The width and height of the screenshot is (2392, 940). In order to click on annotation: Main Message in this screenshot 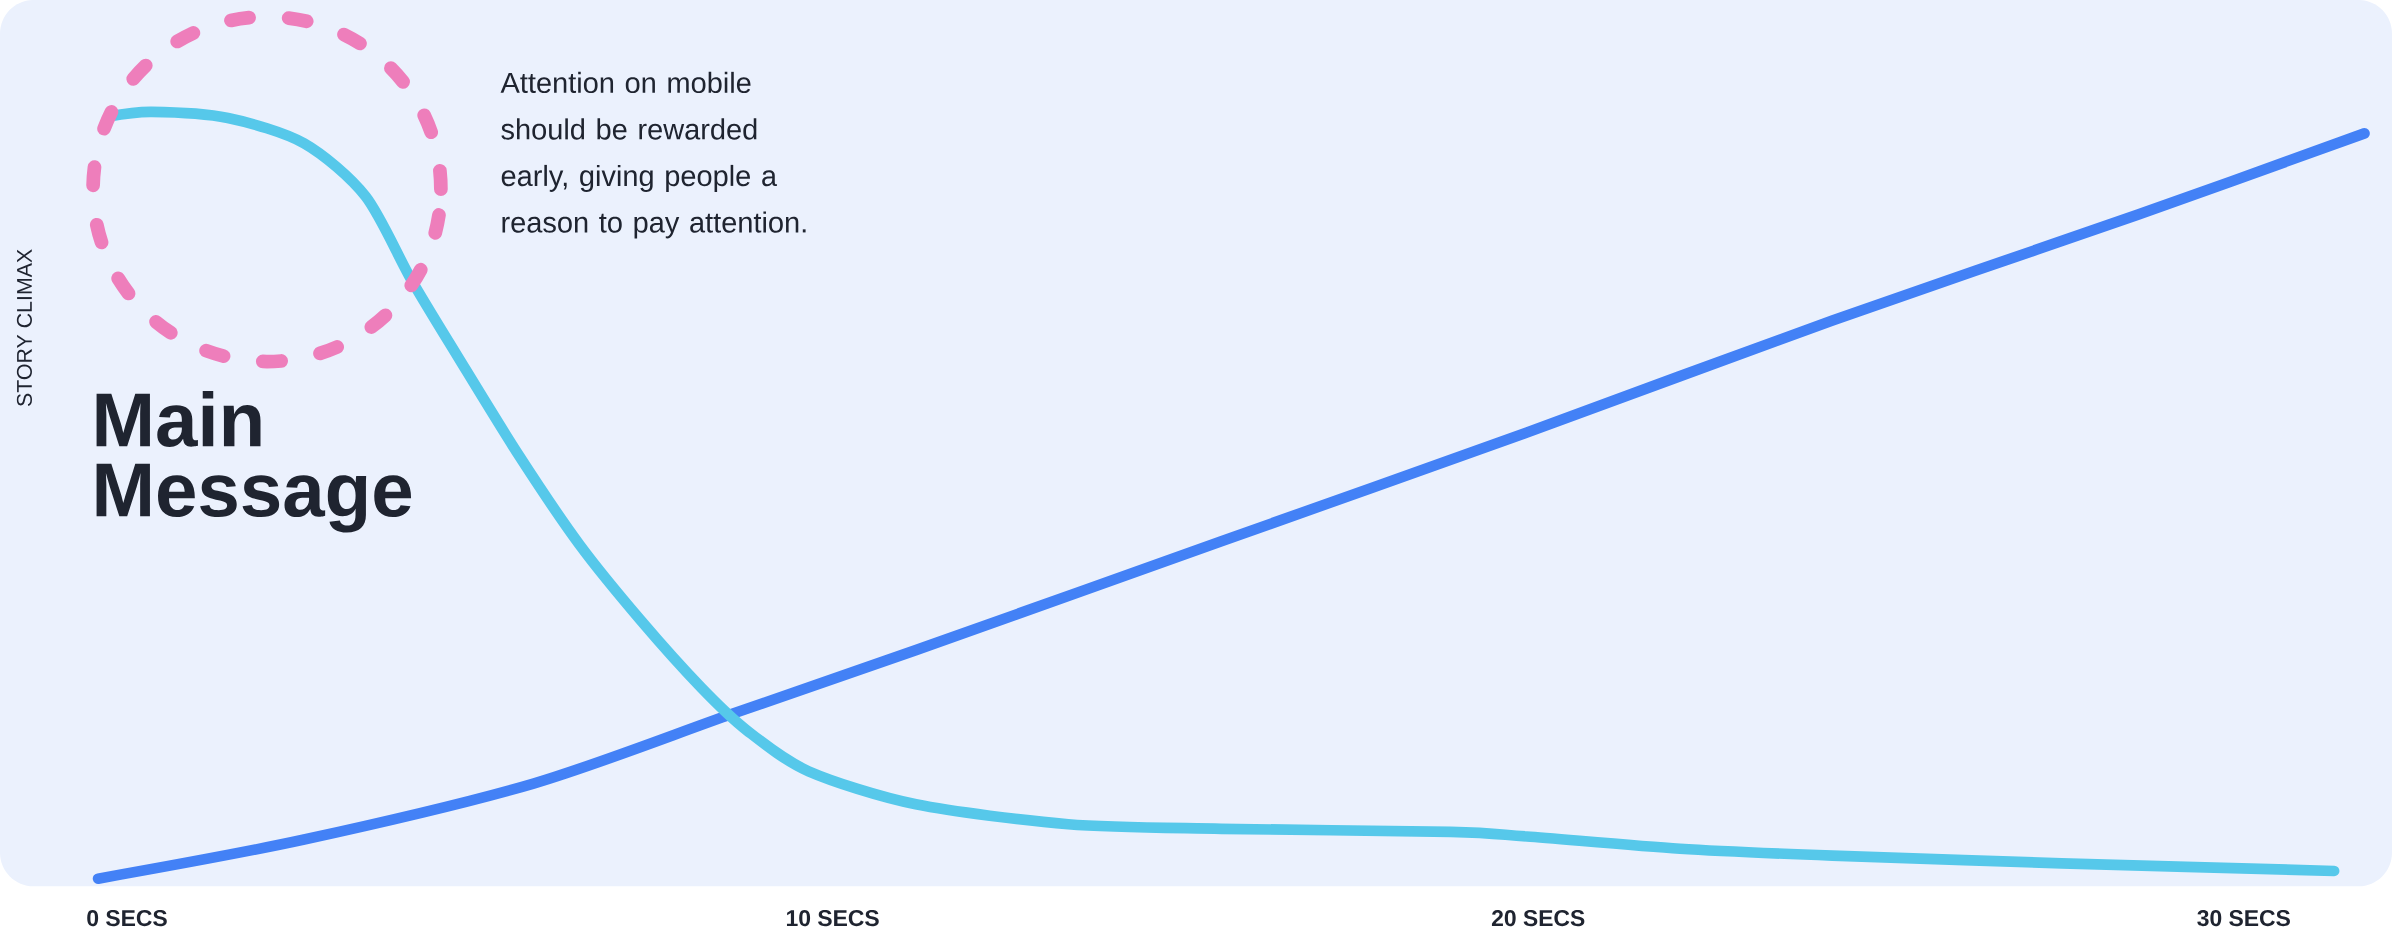, I will do `click(254, 462)`.